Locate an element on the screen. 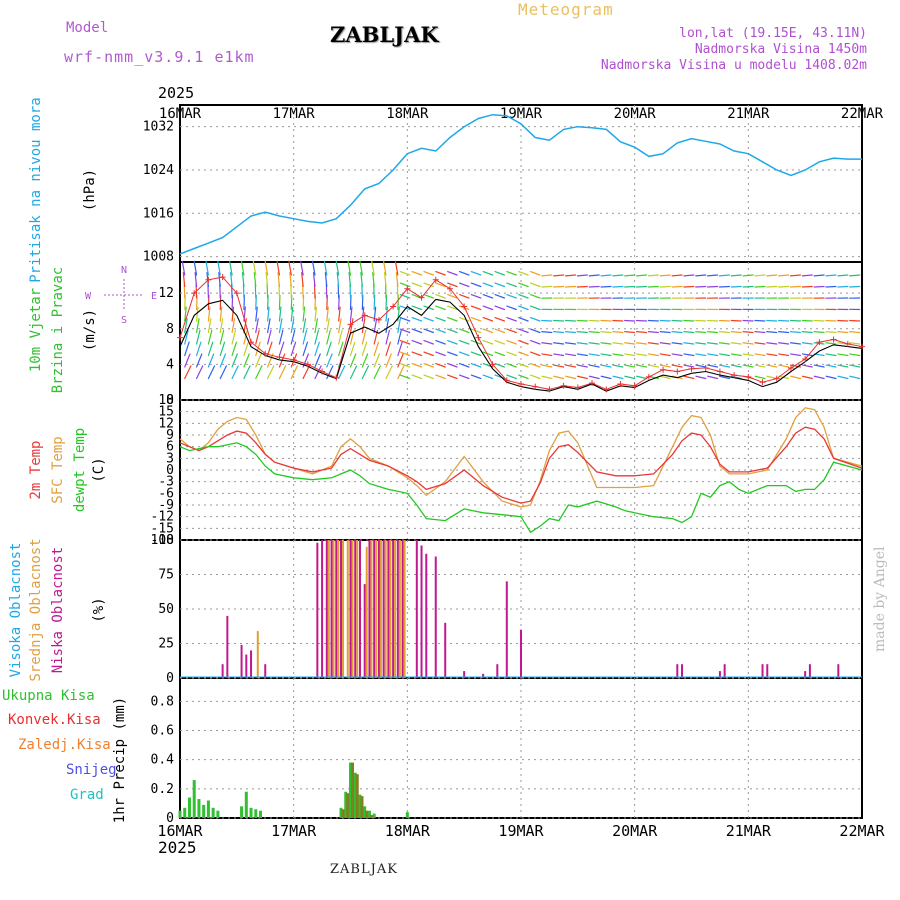  precip-label-snow: Snijeg is located at coordinates (91, 770).